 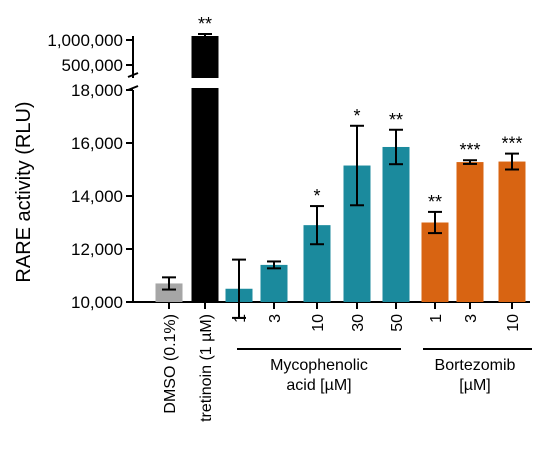 What do you see at coordinates (92, 65) in the screenshot?
I see `y-tick-label: 500,000` at bounding box center [92, 65].